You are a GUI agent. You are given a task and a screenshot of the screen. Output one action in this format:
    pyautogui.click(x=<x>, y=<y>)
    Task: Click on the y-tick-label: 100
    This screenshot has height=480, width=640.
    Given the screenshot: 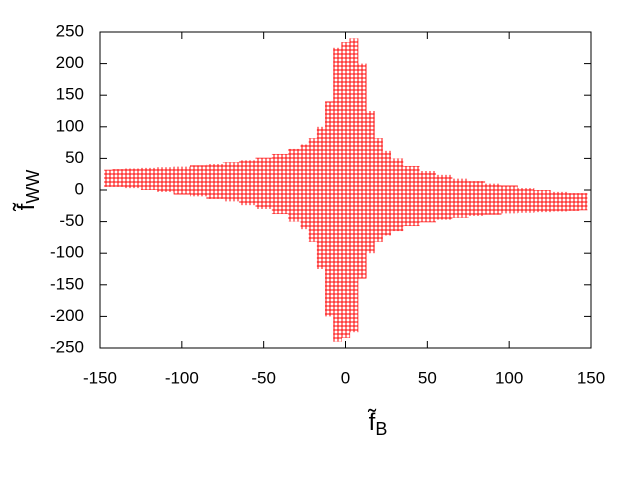 What is the action you would take?
    pyautogui.click(x=70, y=125)
    